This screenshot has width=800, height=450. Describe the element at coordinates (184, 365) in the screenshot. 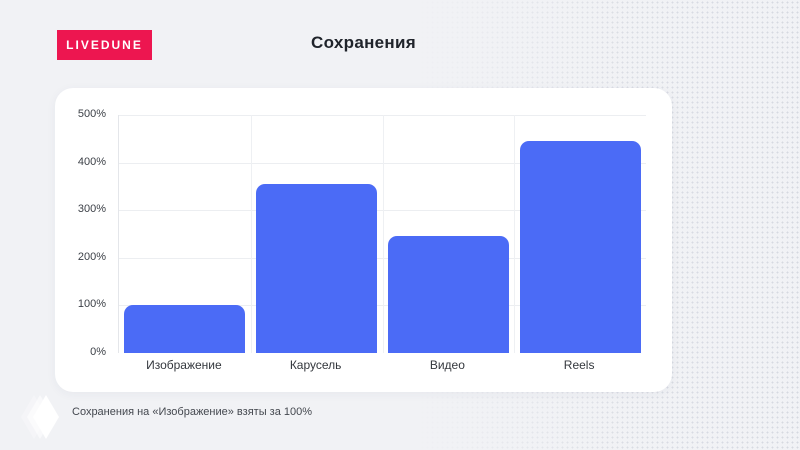

I see `x-tick-label: Изображение` at that location.